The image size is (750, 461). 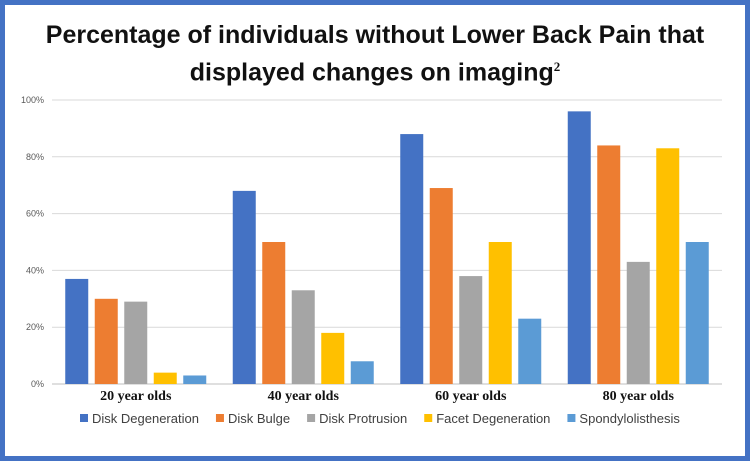 I want to click on x-tick-label: 80 year olds, so click(x=639, y=396).